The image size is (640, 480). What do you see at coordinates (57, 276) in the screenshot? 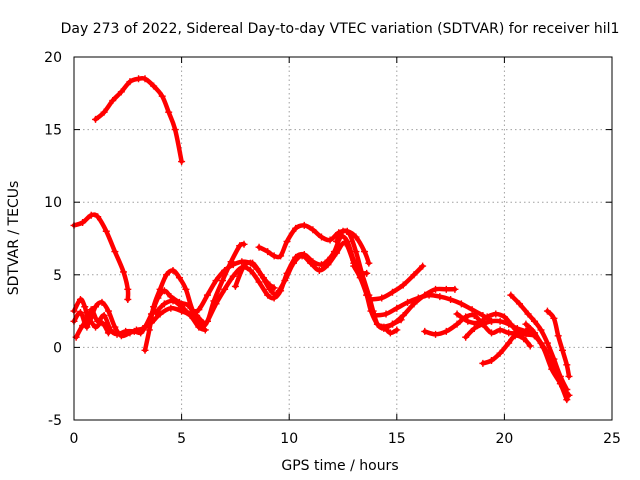
I see `y-tick-label: 5` at bounding box center [57, 276].